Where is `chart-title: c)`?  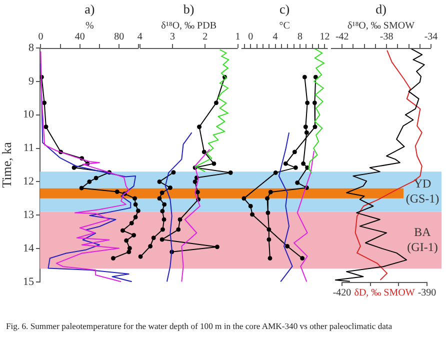 chart-title: c) is located at coordinates (285, 8).